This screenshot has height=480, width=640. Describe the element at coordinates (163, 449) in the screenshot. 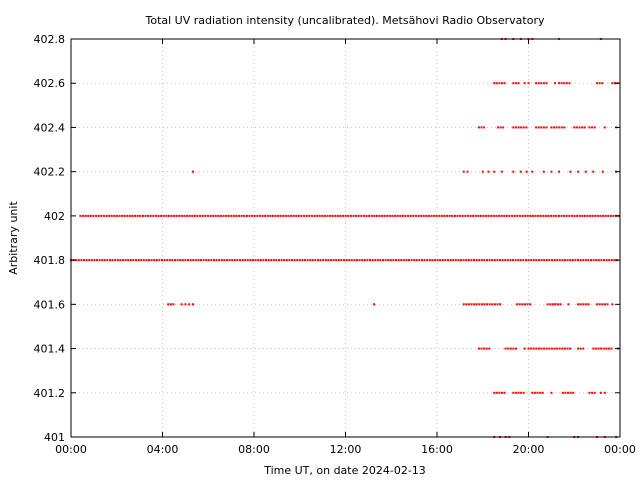

I see `x-tick-label: 04:00` at that location.